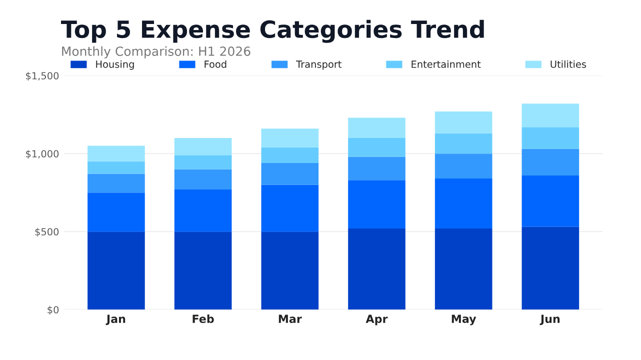  Describe the element at coordinates (464, 320) in the screenshot. I see `x-tick-label: May` at that location.